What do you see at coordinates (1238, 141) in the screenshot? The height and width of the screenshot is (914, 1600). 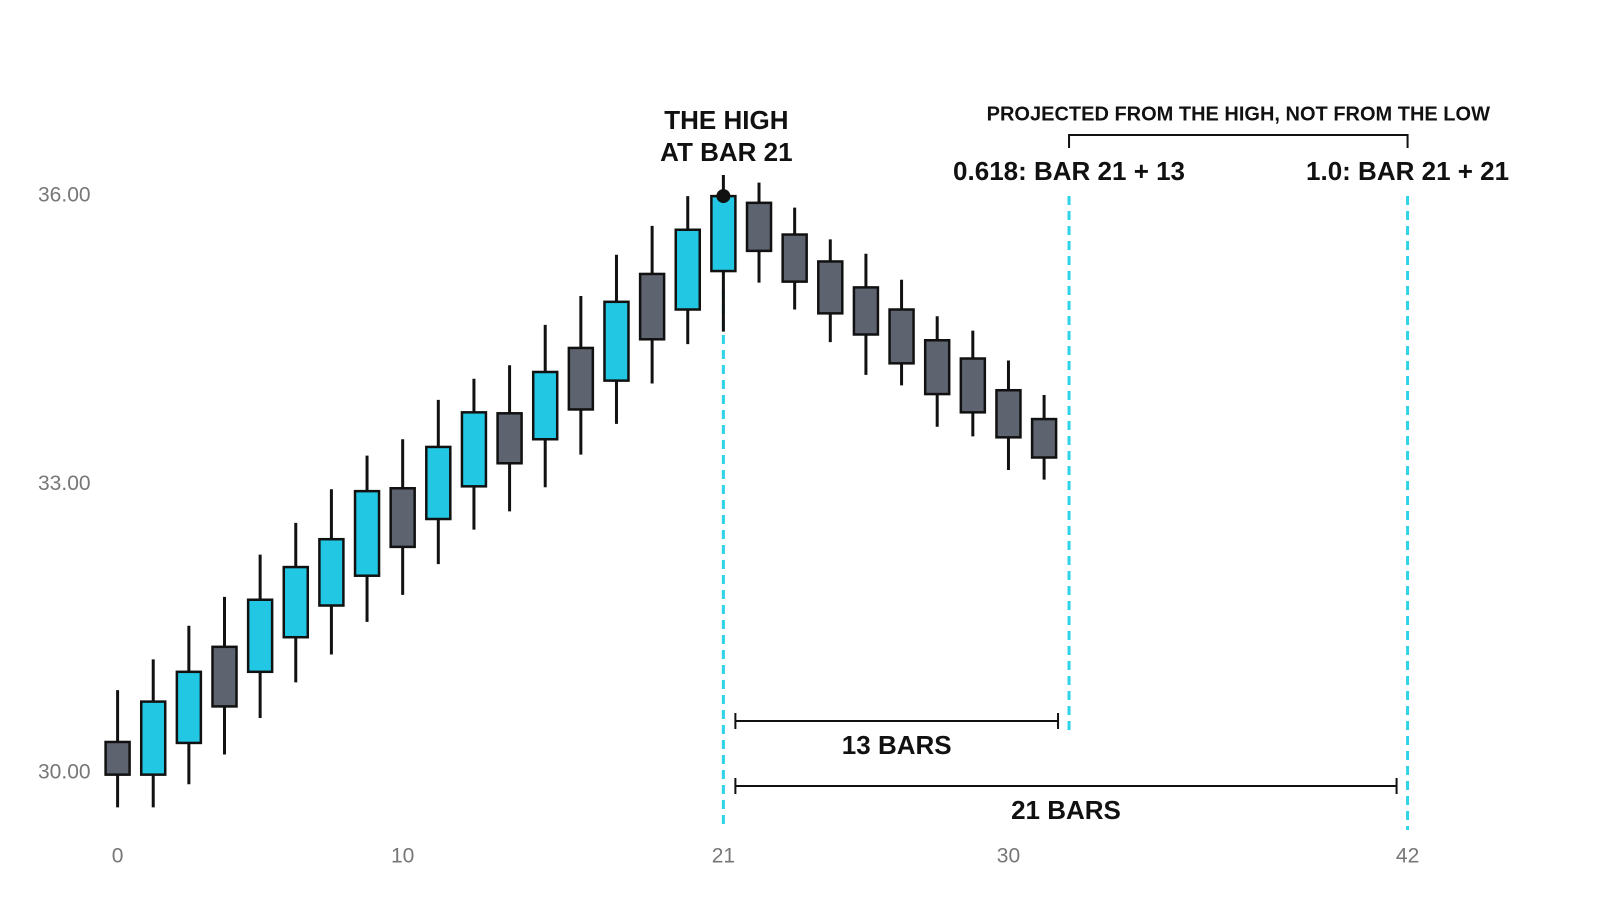 I see `bracket` at bounding box center [1238, 141].